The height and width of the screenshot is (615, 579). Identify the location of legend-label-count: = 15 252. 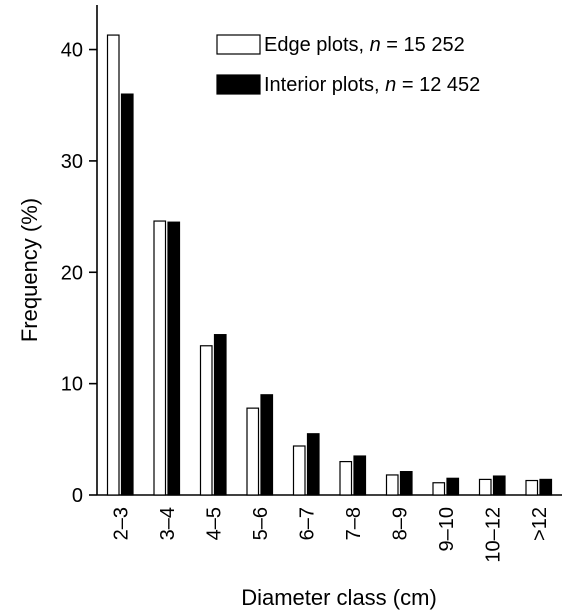
(423, 45).